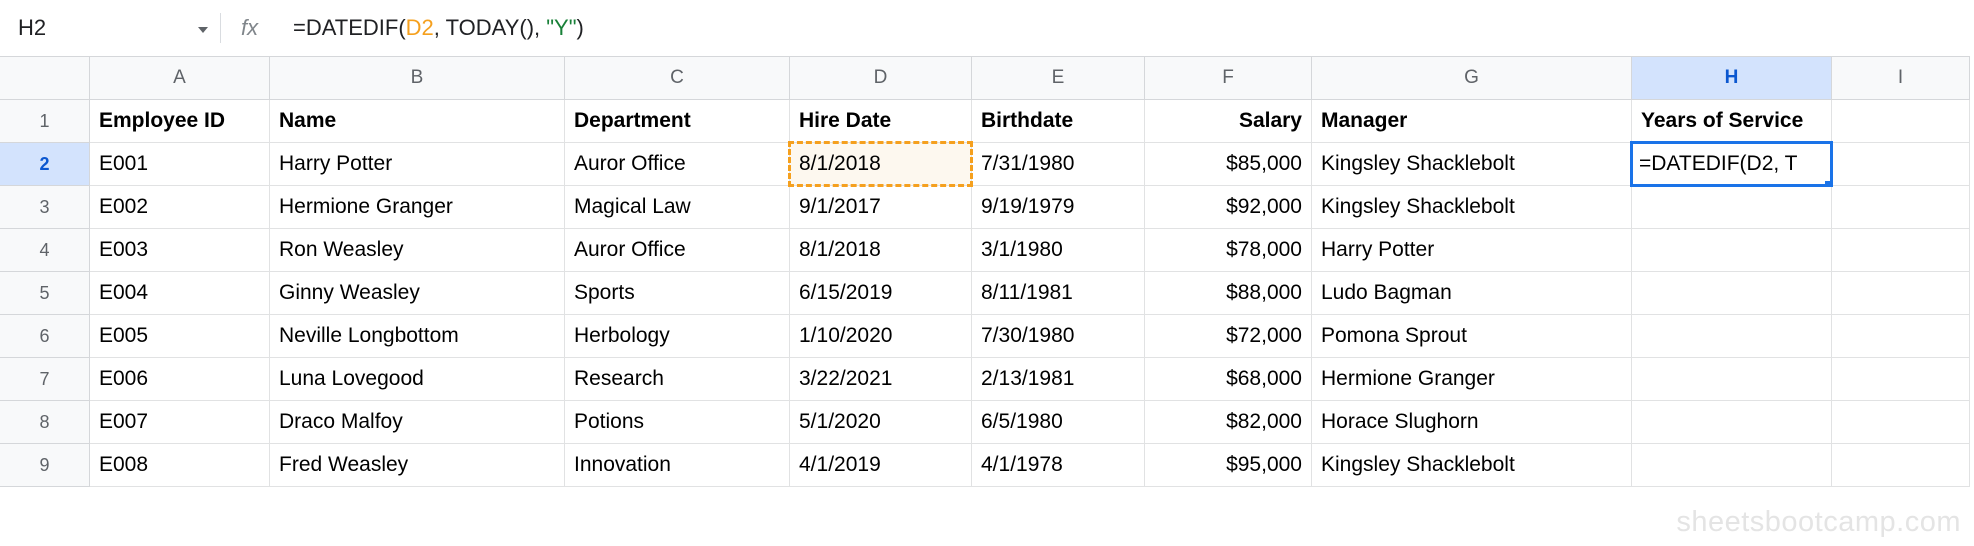  Describe the element at coordinates (1058, 336) in the screenshot. I see `cell-E6: 7/30/1980` at that location.